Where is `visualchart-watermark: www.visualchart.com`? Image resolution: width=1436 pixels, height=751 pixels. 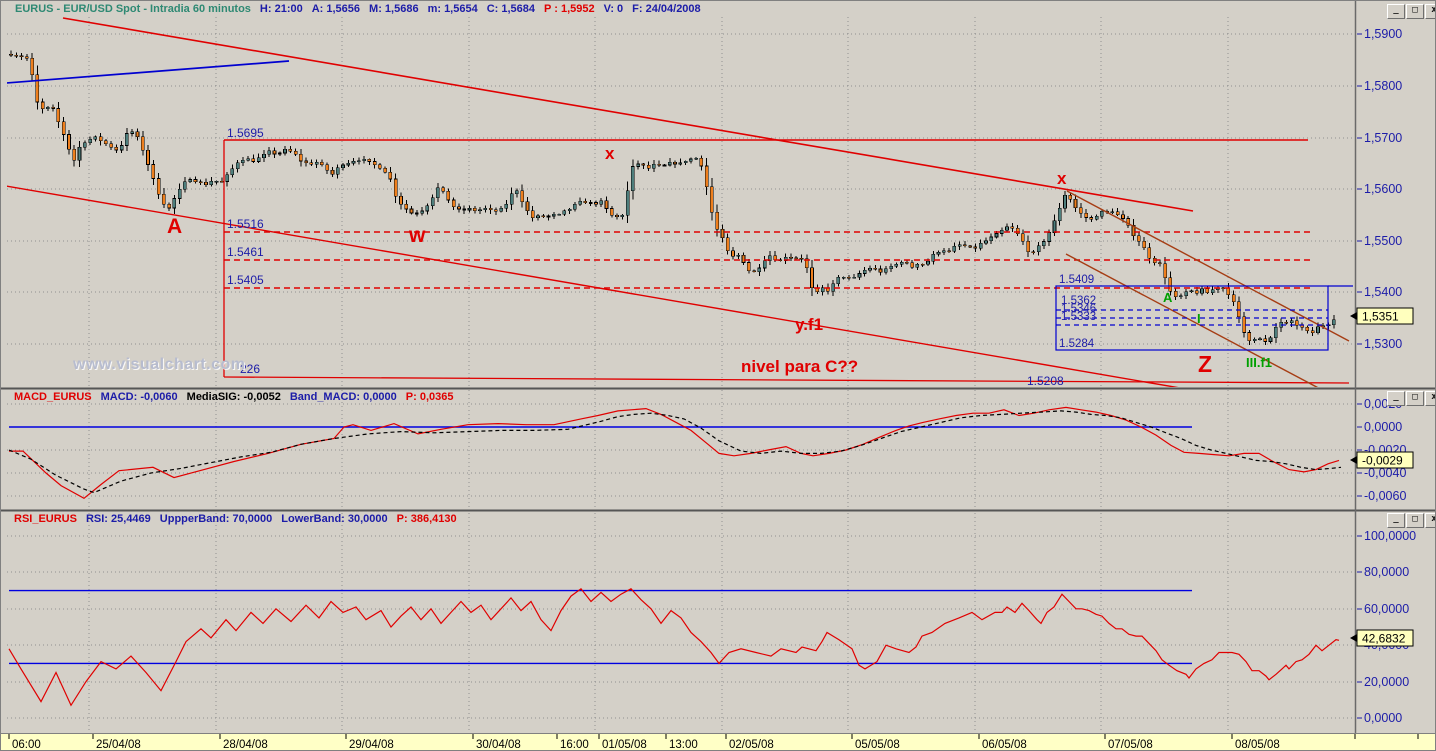
visualchart-watermark: www.visualchart.com is located at coordinates (159, 364).